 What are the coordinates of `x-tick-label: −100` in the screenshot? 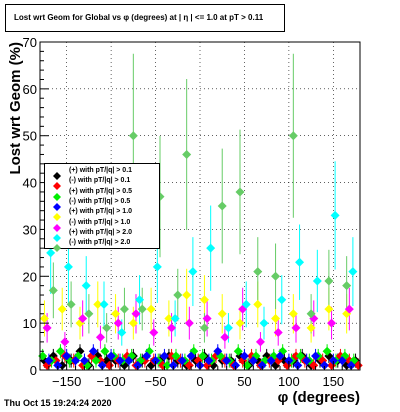 It's located at (110, 381).